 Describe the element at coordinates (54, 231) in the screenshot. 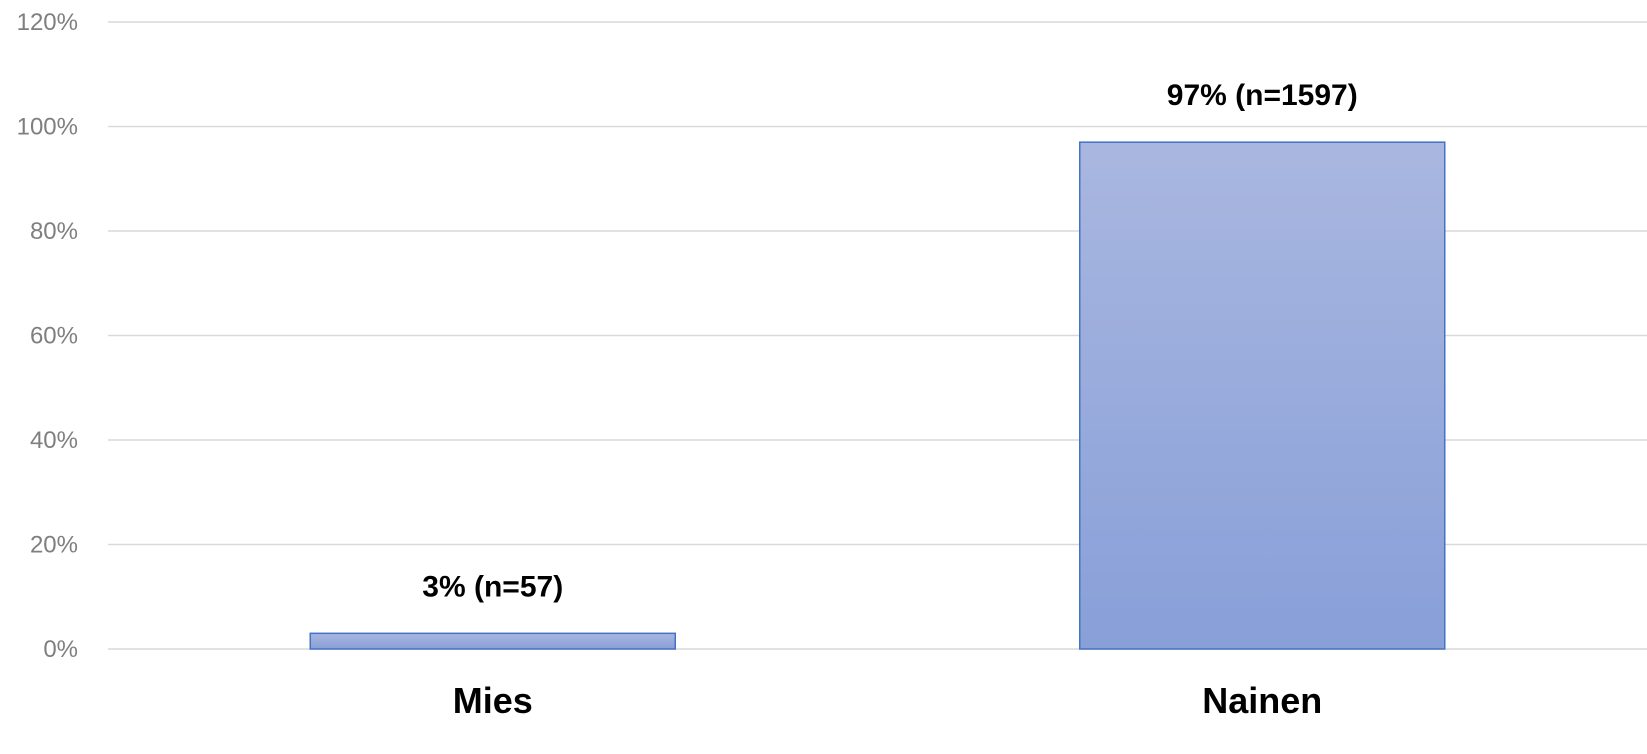

I see `y-tick-label: 80%` at that location.